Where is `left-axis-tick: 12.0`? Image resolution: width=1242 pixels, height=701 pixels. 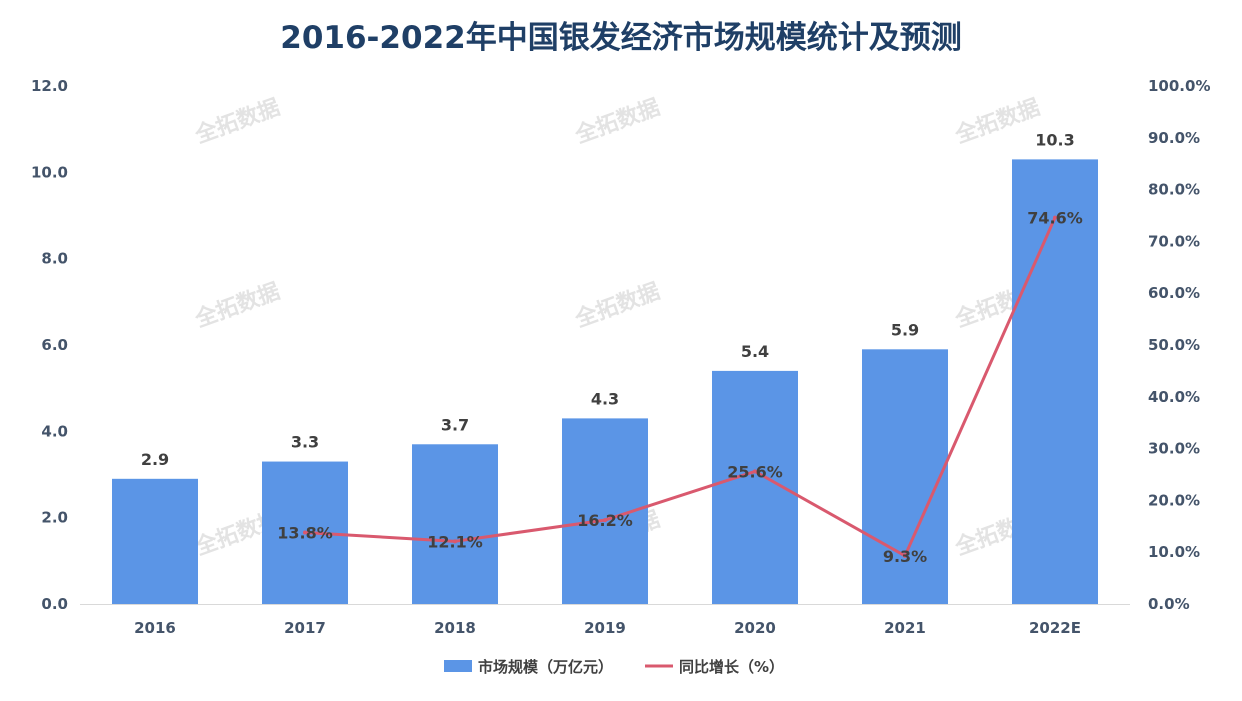 left-axis-tick: 12.0 is located at coordinates (49, 86).